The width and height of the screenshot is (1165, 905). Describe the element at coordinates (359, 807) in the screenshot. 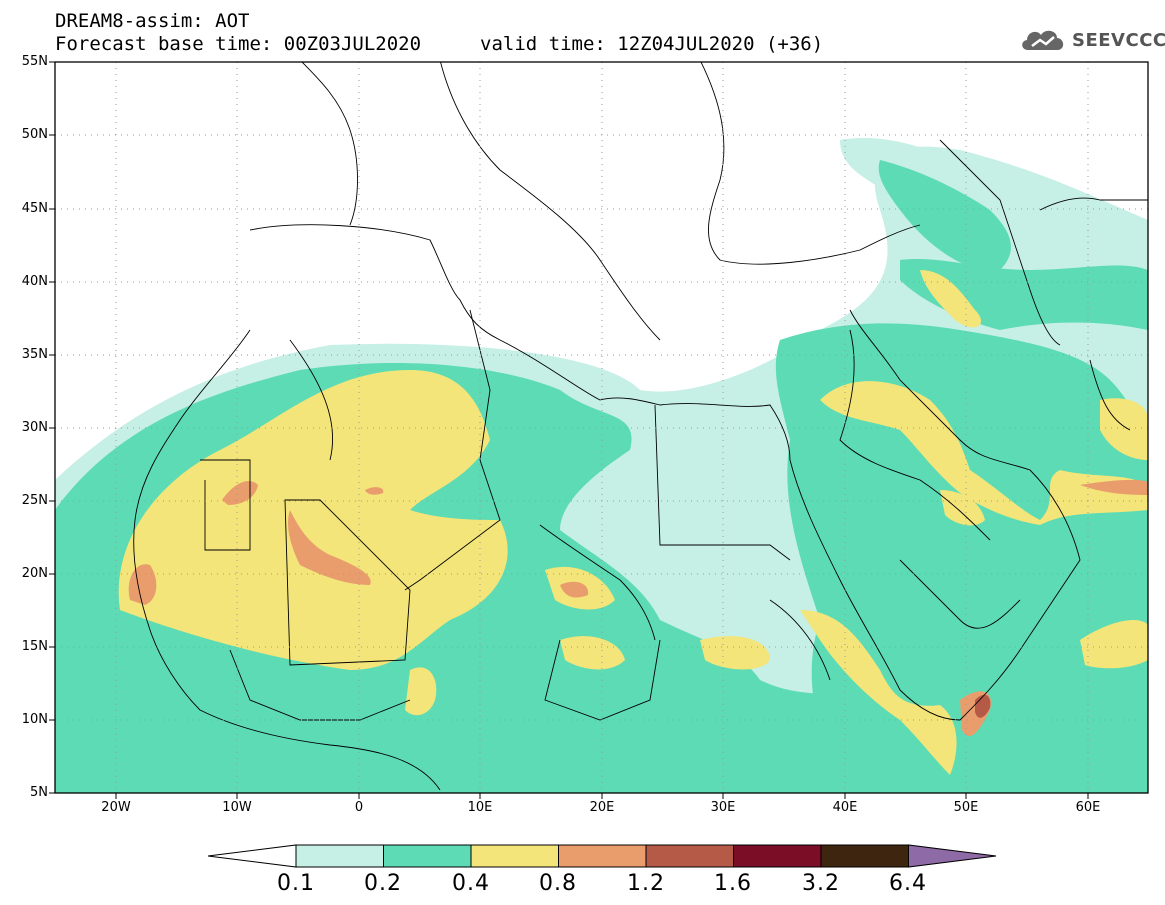

I see `lon-label: 0` at that location.